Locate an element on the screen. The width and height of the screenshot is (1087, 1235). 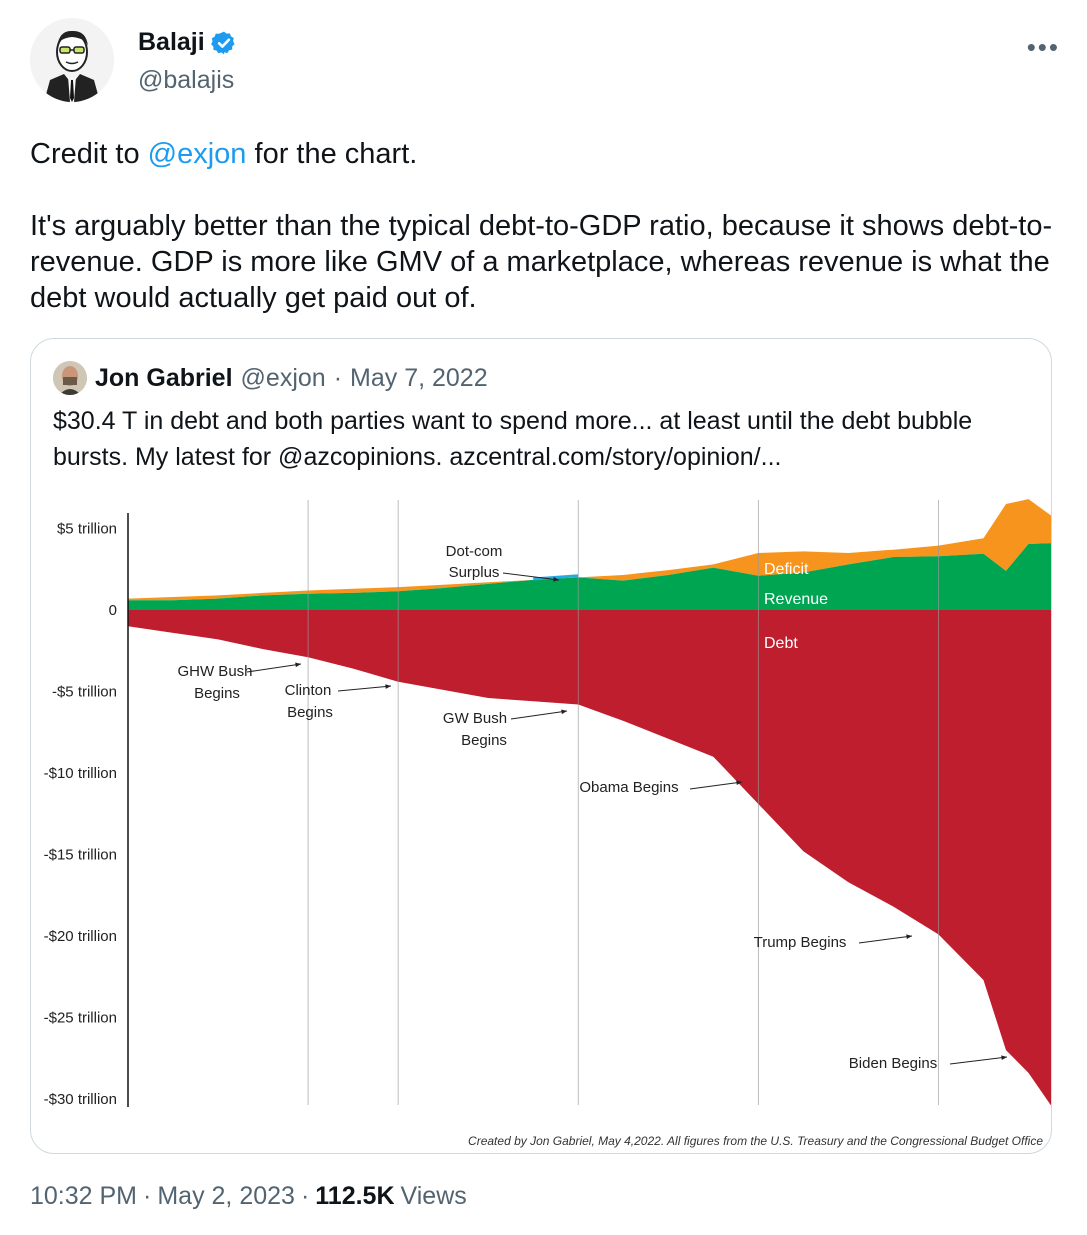
view-count: 112.5K is located at coordinates (355, 1196).